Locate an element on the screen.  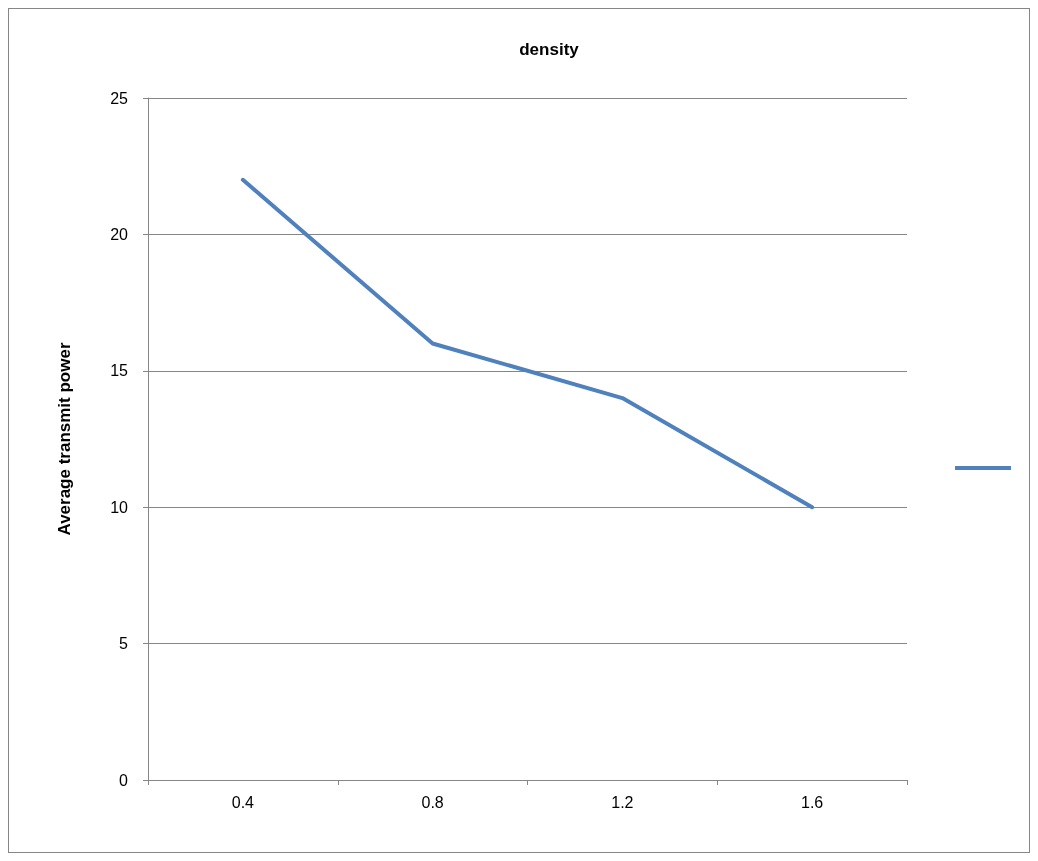
y-tick-label: 0 is located at coordinates (124, 780).